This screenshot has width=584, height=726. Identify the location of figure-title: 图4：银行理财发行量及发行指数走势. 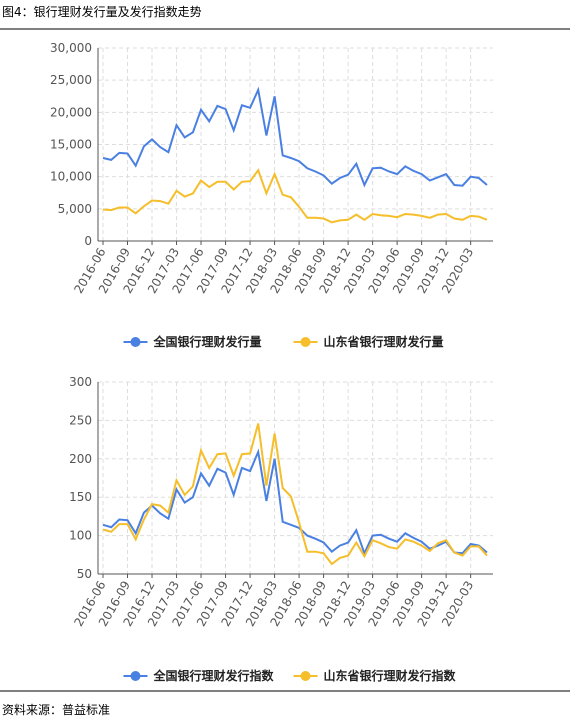
(102, 11).